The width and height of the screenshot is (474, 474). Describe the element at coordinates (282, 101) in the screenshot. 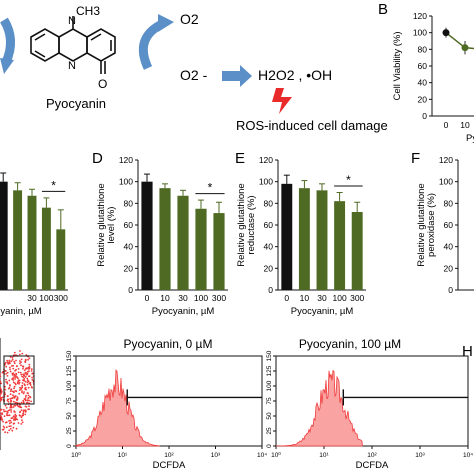

I see `lightning-bolt-icon` at that location.